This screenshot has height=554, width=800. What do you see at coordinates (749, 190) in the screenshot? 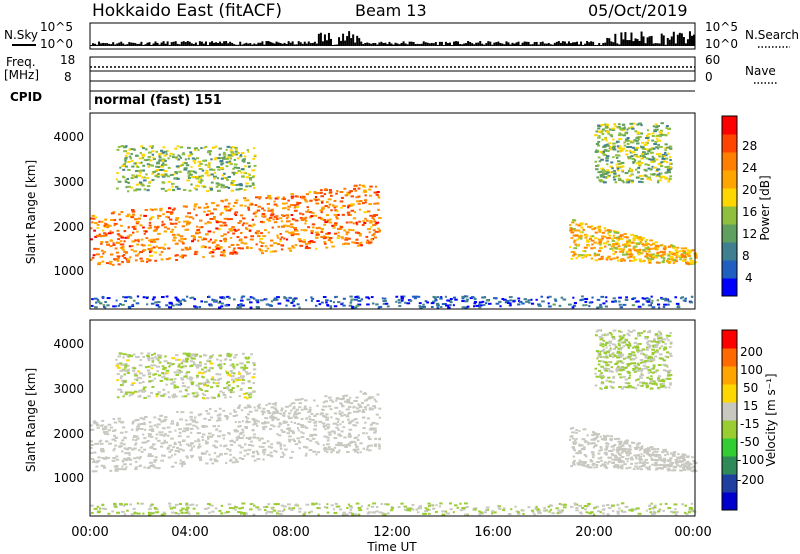
I see `power-cbar-tick-20: 20` at bounding box center [749, 190].